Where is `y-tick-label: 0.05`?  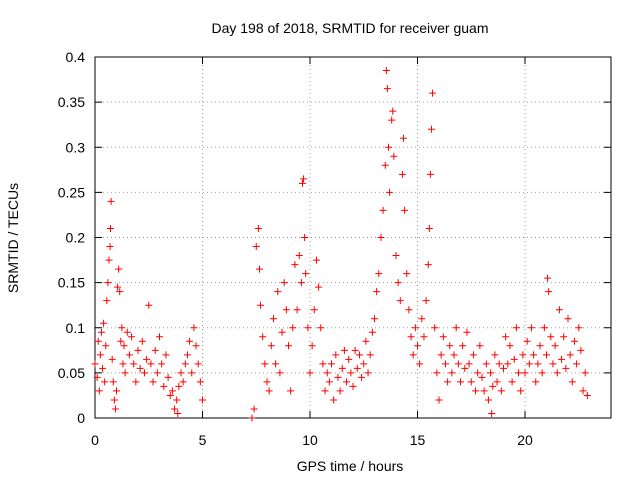
y-tick-label: 0.05 is located at coordinates (71, 373).